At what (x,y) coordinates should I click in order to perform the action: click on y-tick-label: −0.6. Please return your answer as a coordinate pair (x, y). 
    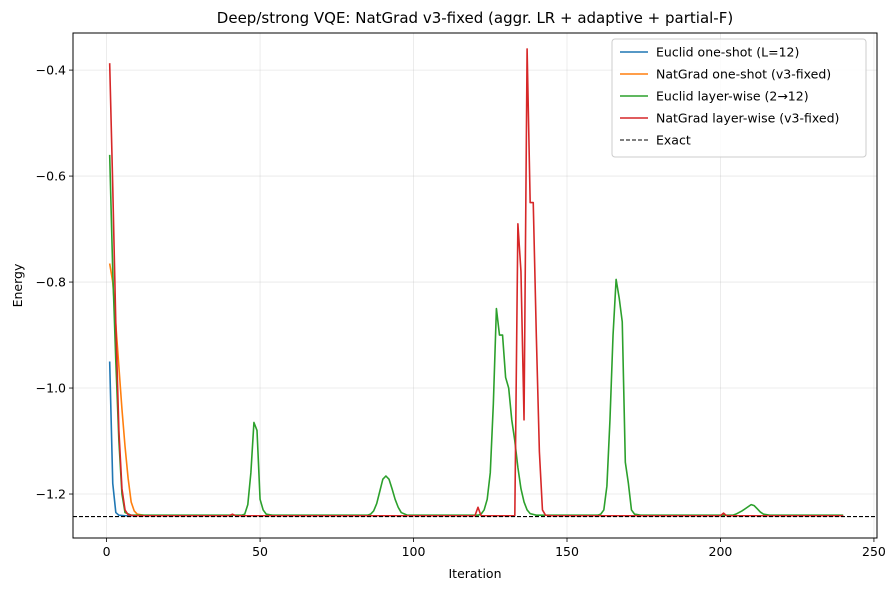
    Looking at the image, I should click on (51, 176).